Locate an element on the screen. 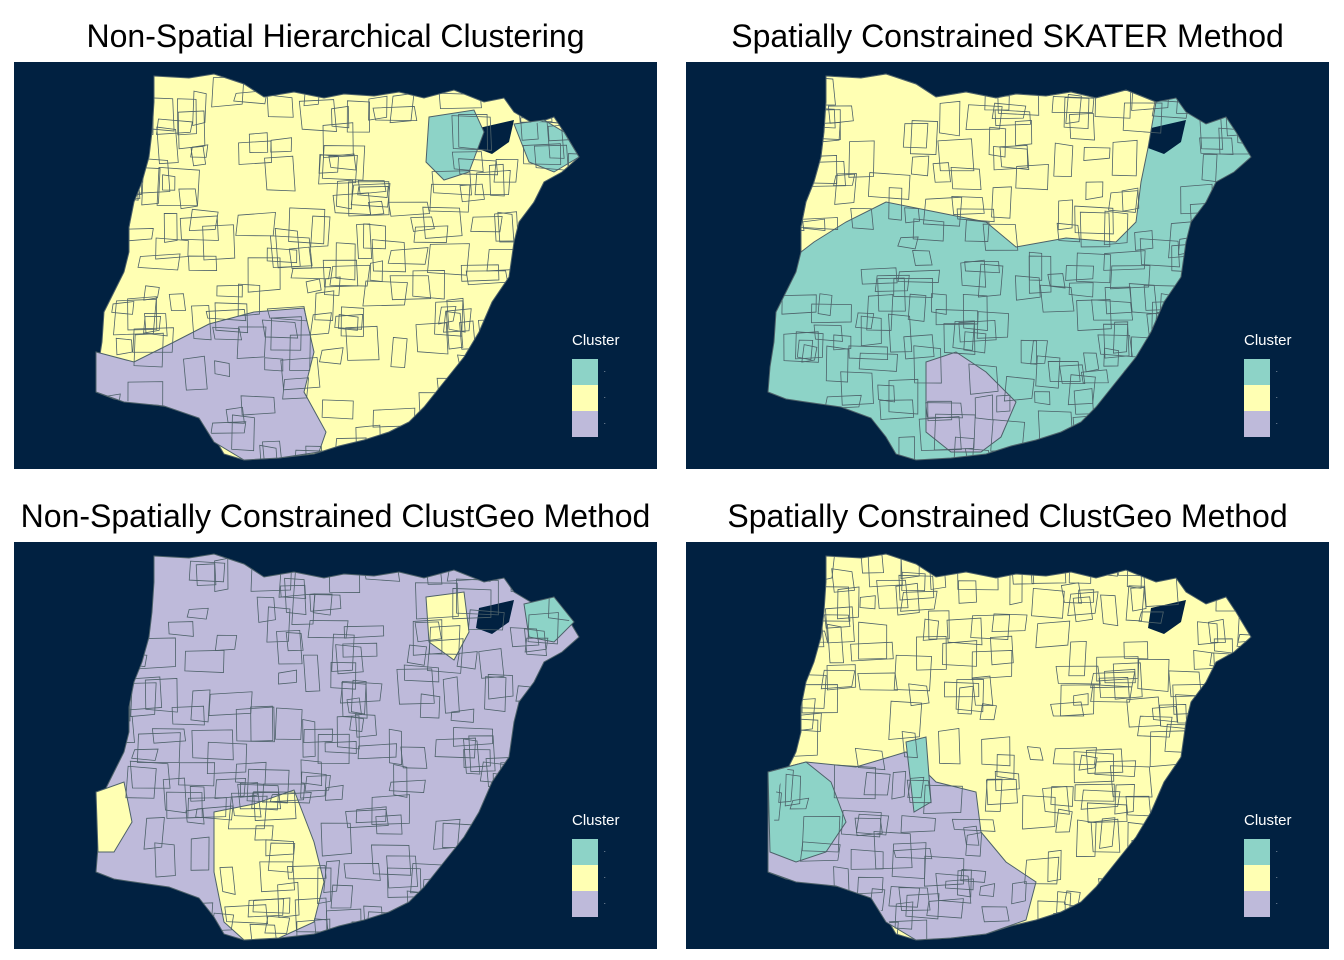  legend-swatch-3: . is located at coordinates (1261, 904).